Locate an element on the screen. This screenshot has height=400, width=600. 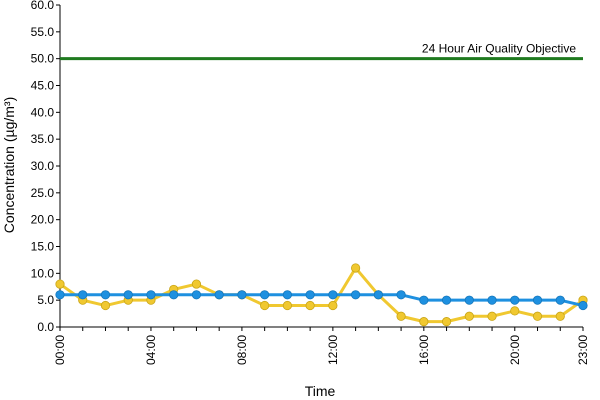
y-tick-label: 45.0 is located at coordinates (43, 86).